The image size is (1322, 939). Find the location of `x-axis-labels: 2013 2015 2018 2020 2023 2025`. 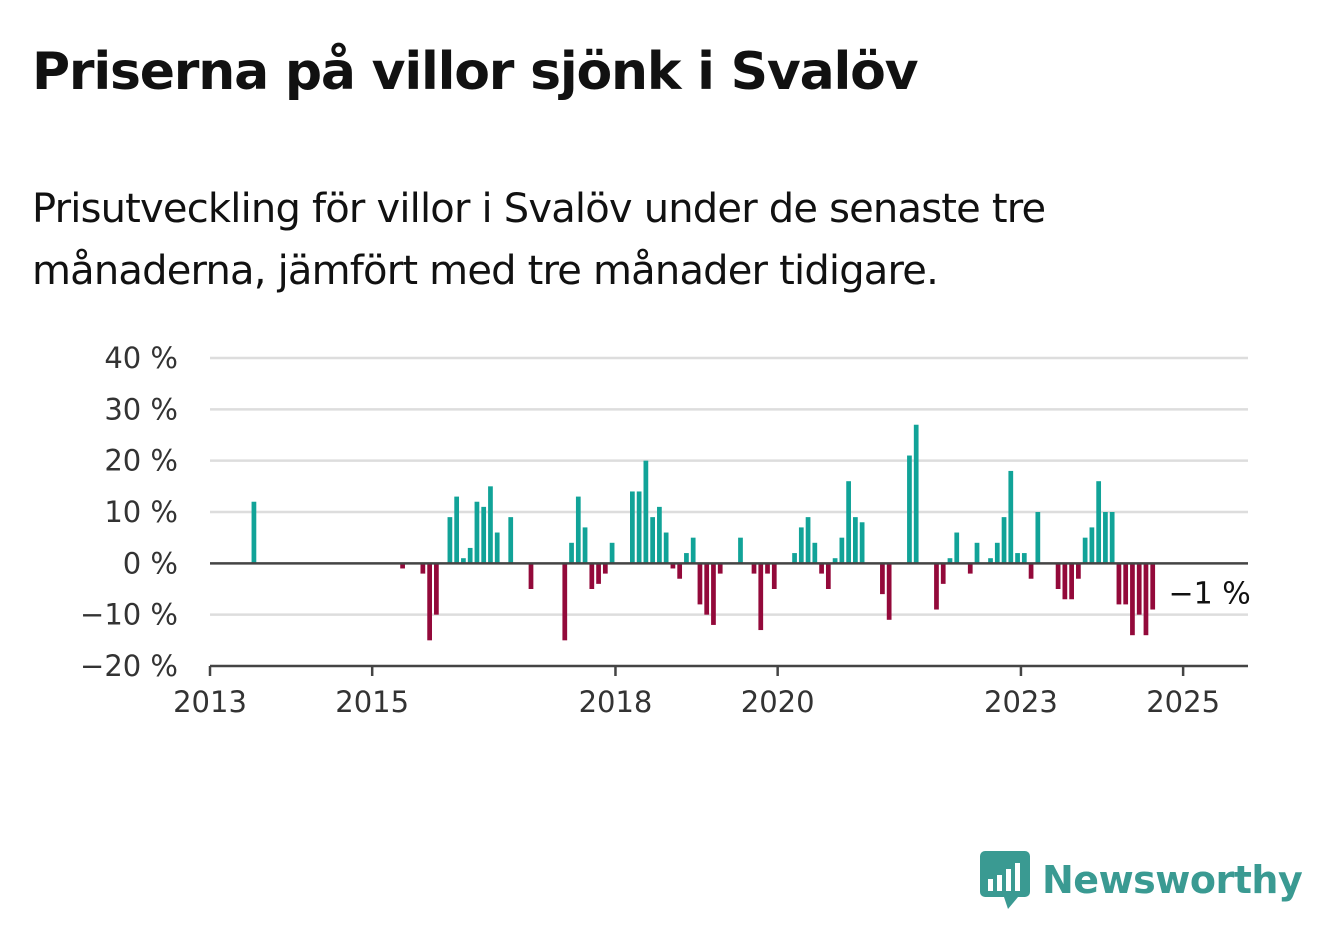

x-axis-labels: 2013 2015 2018 2020 2023 2025 is located at coordinates (696, 702).